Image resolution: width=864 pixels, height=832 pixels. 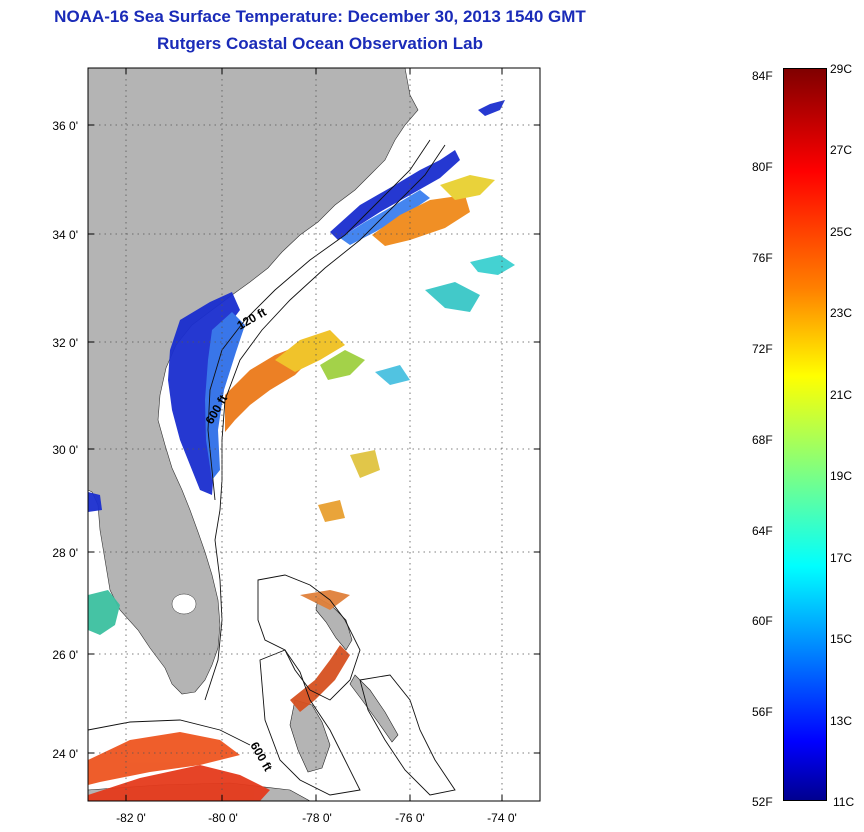 I want to click on land-bahamas-abaco, so click(x=334, y=624).